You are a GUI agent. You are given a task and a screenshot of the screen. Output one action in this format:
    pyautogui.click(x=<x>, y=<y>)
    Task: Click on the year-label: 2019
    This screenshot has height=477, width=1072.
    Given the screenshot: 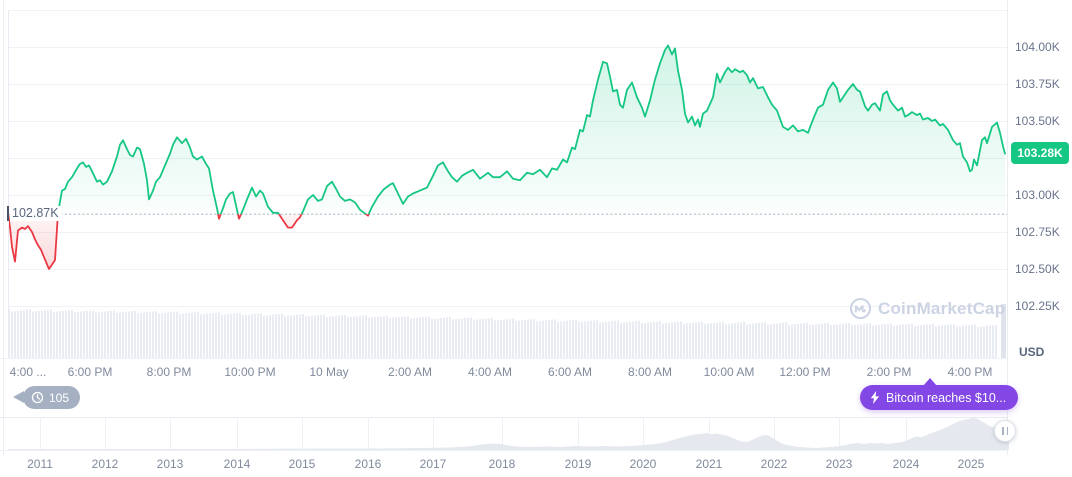 What is the action you would take?
    pyautogui.click(x=578, y=464)
    